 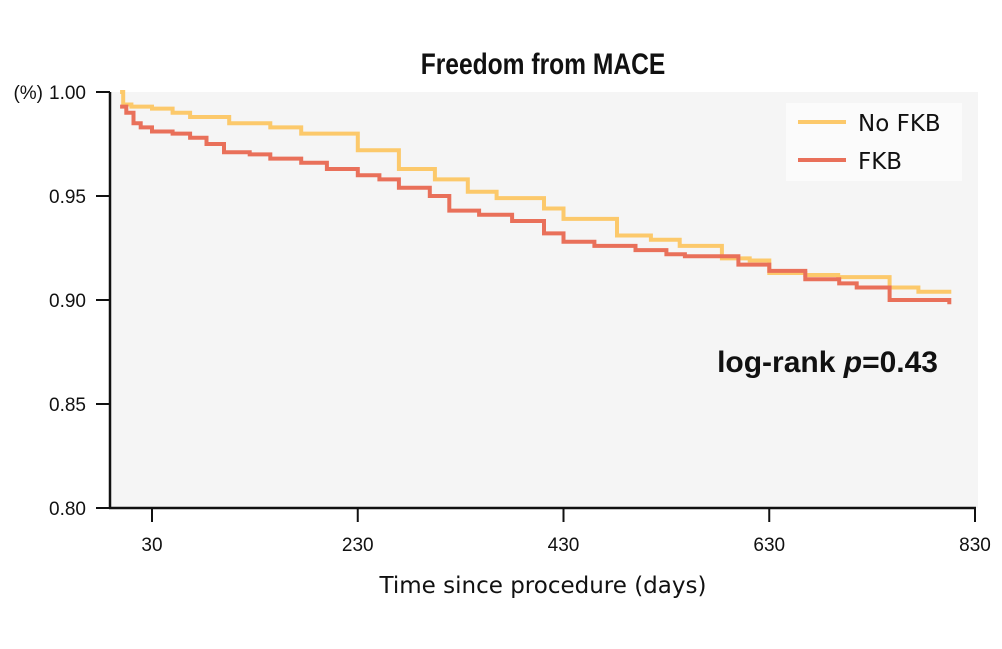 I want to click on y-tick-label: 0.90, so click(x=67, y=301).